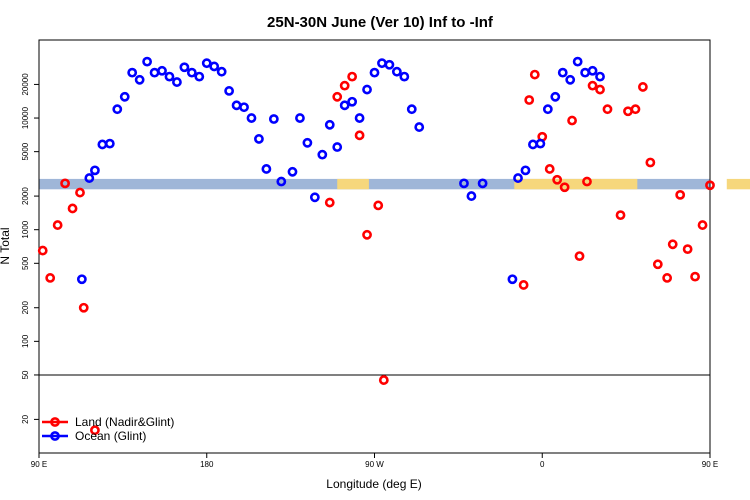  I want to click on legend-label: Land (Nadir&Glint), so click(124, 422).